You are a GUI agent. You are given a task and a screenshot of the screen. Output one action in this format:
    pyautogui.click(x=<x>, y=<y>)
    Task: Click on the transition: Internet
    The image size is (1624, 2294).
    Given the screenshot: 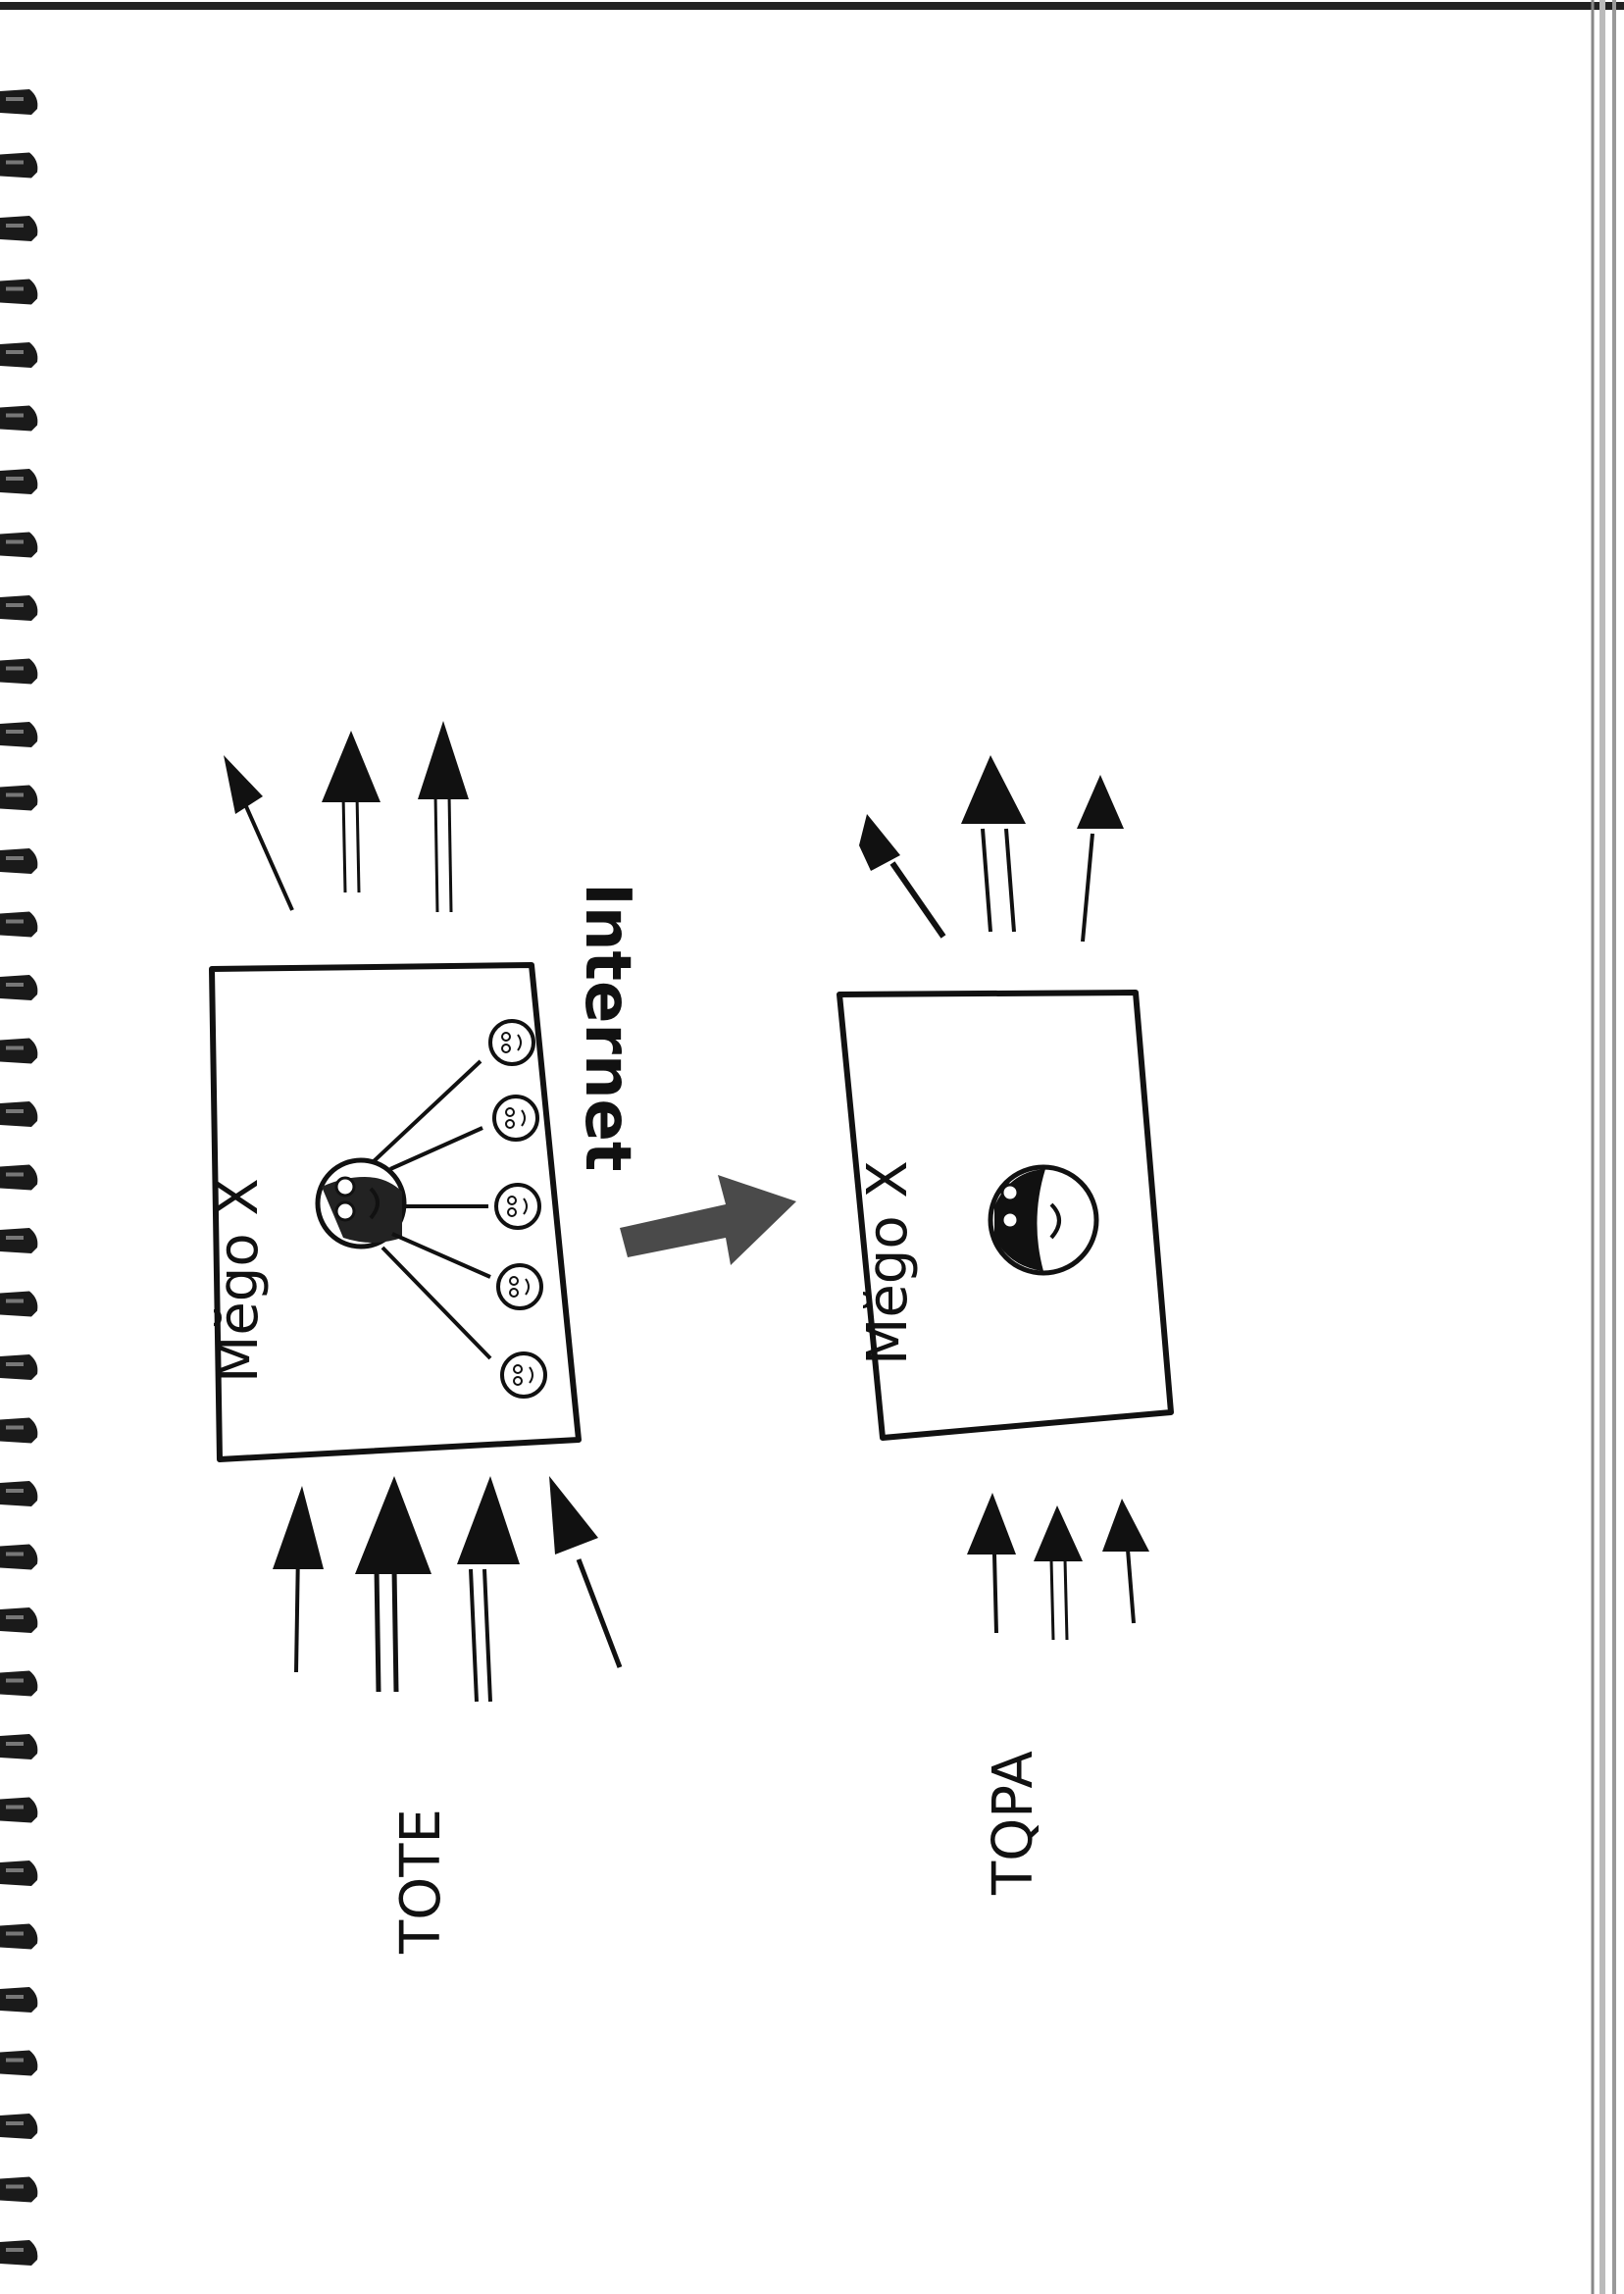 What is the action you would take?
    pyautogui.click(x=683, y=1074)
    